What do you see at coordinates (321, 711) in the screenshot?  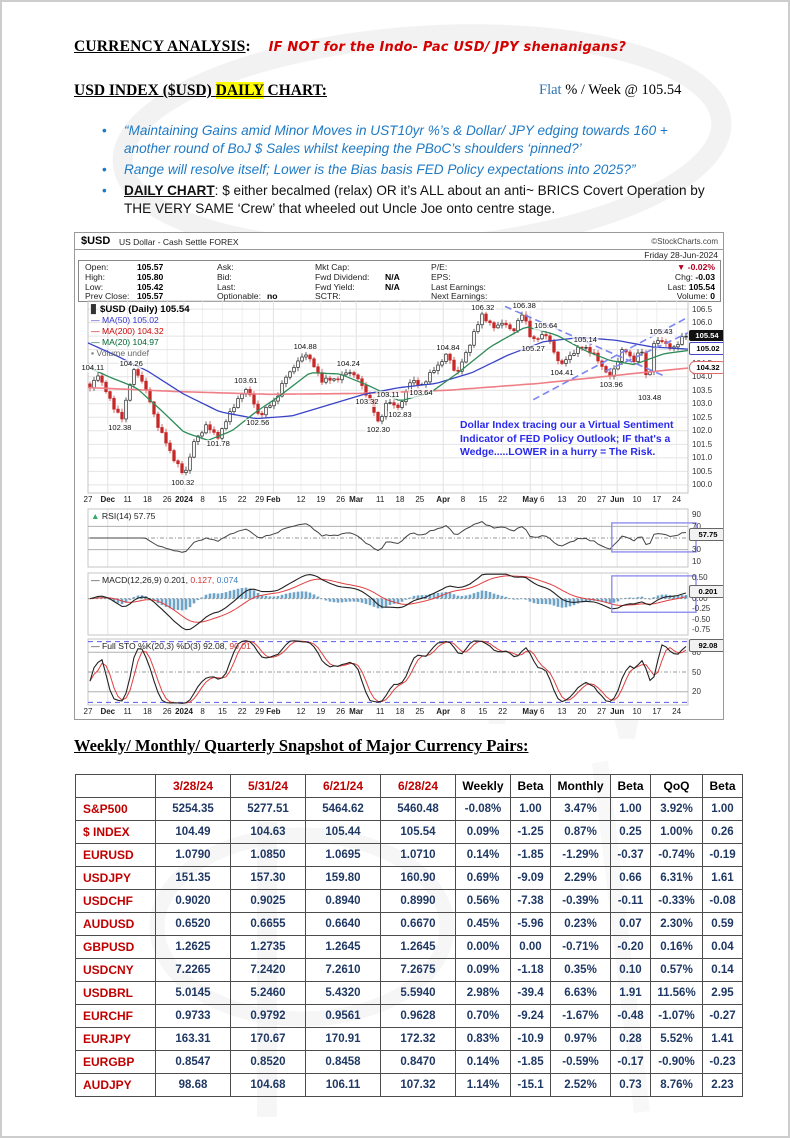 I see `date-axis-label: 19` at bounding box center [321, 711].